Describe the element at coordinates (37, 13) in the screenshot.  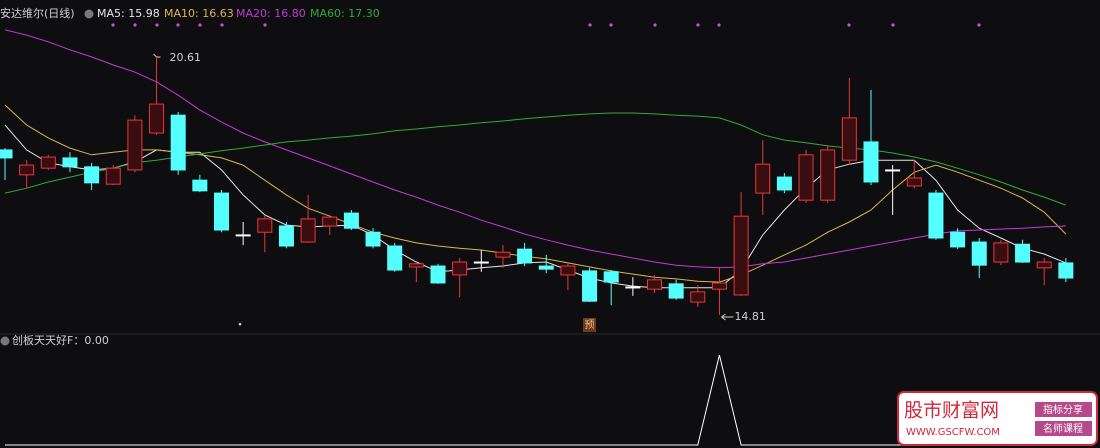
I see `chart-title: 安达维尔(日线)` at that location.